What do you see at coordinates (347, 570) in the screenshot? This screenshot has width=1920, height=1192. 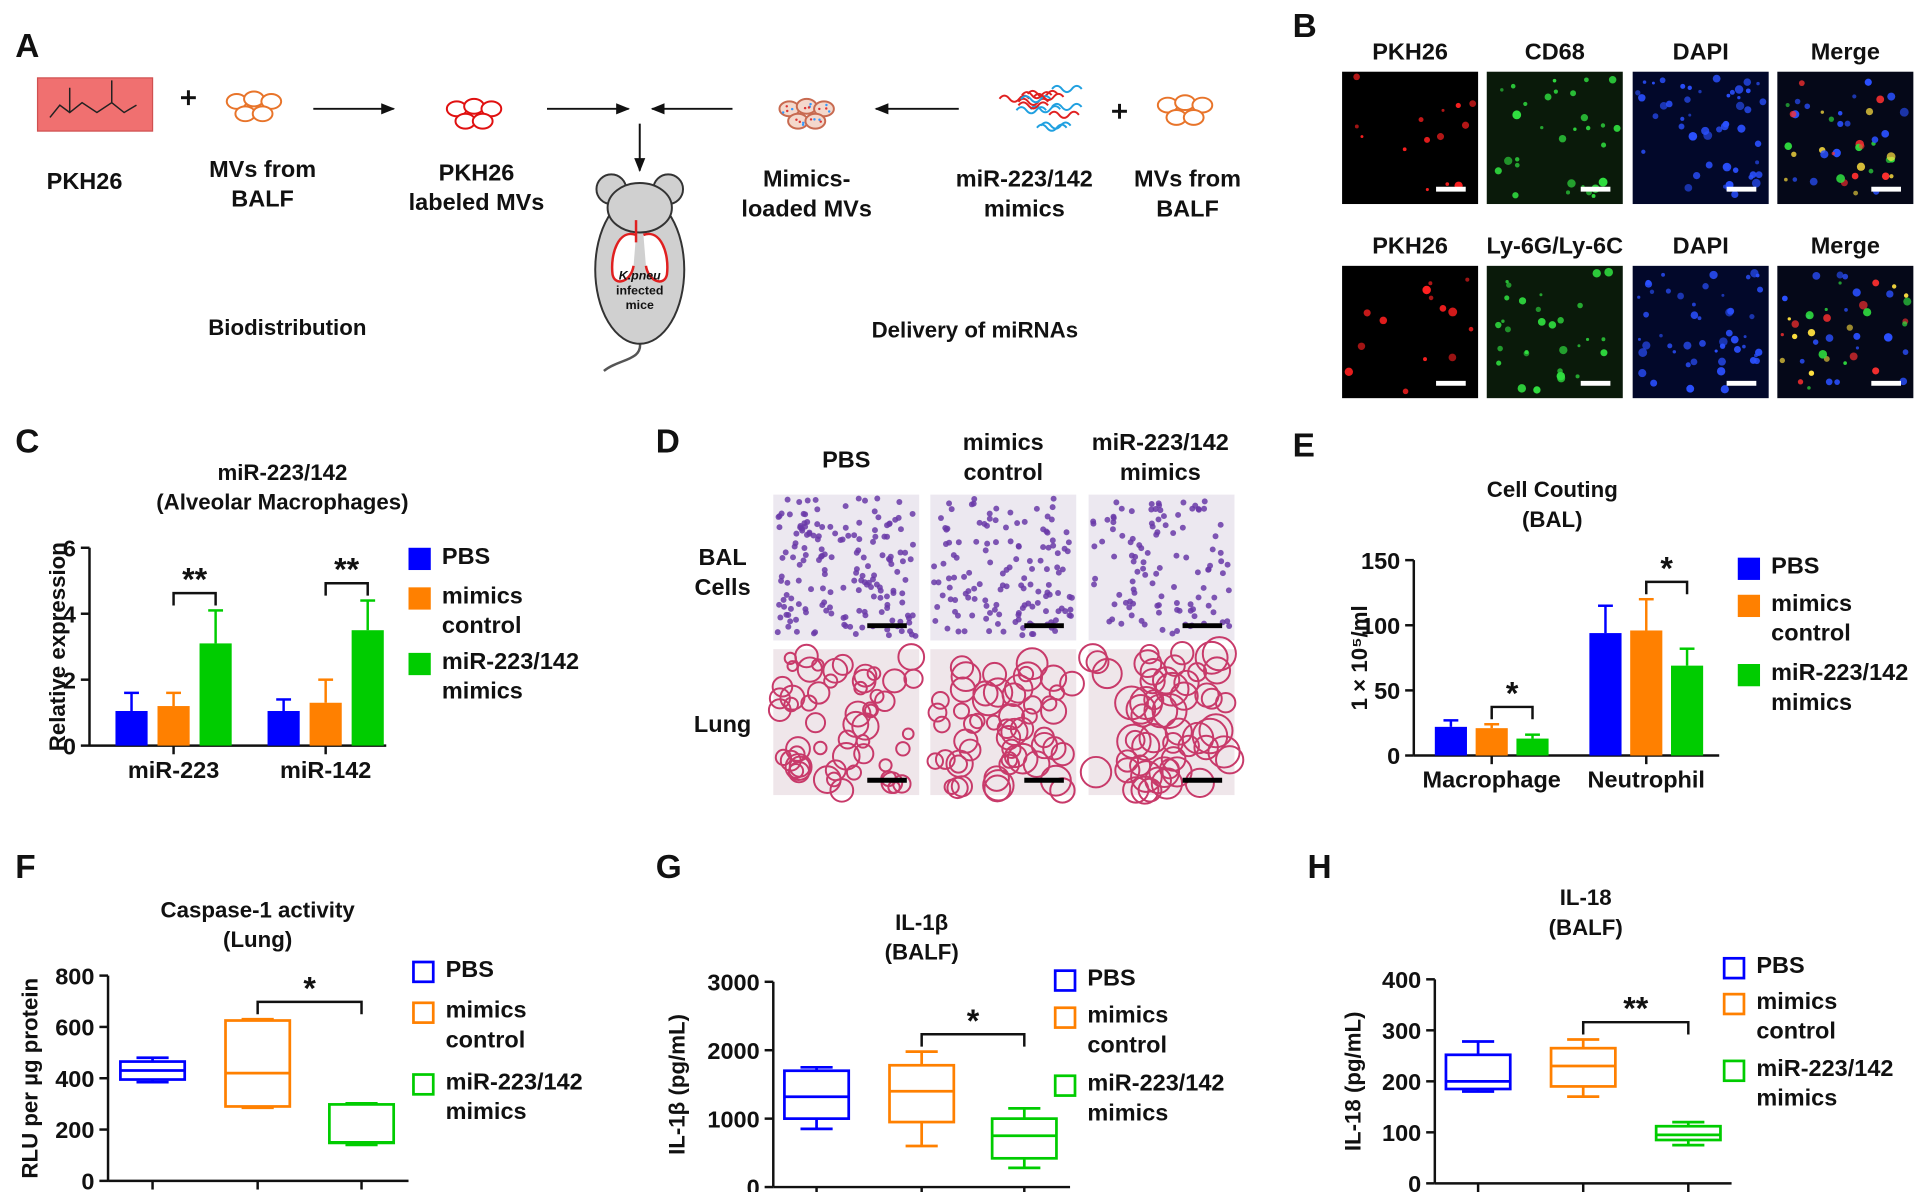 I see `significance-label: **` at bounding box center [347, 570].